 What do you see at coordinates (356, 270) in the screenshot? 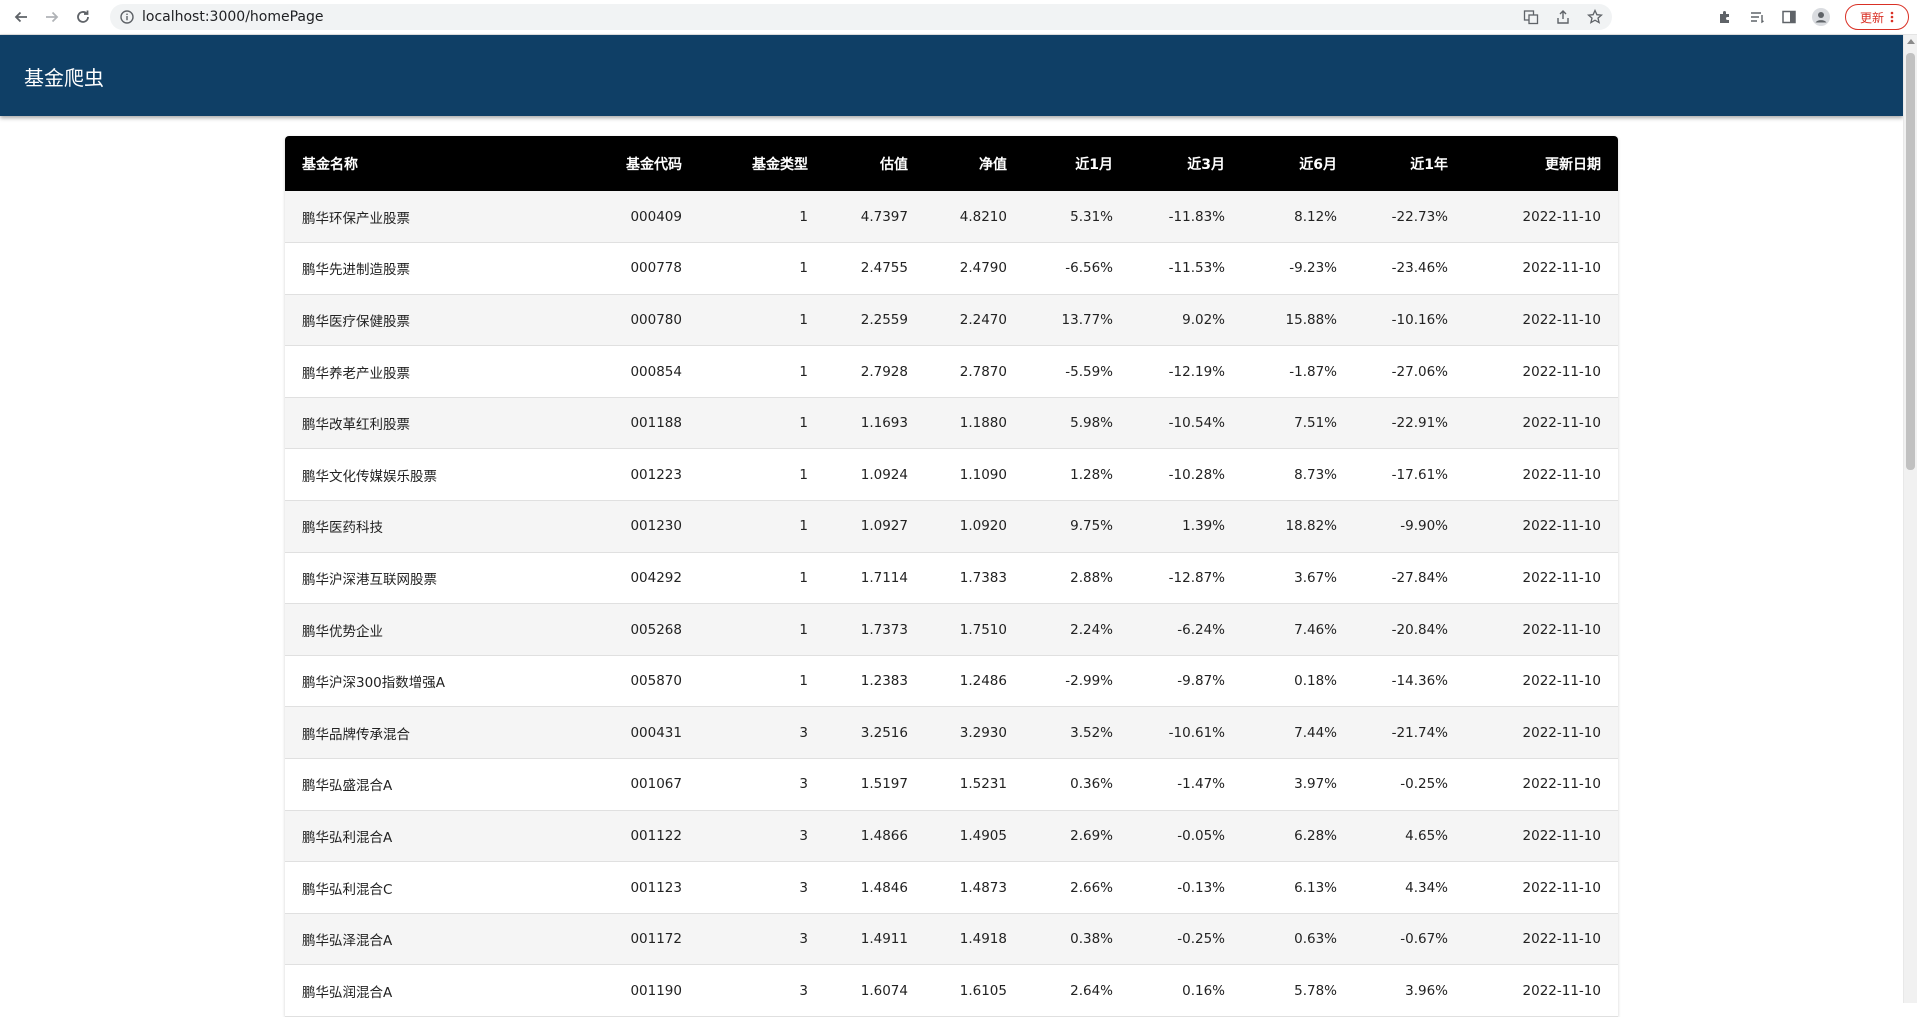
I see `fund-name-cell: 鹏华先进制造股票` at bounding box center [356, 270].